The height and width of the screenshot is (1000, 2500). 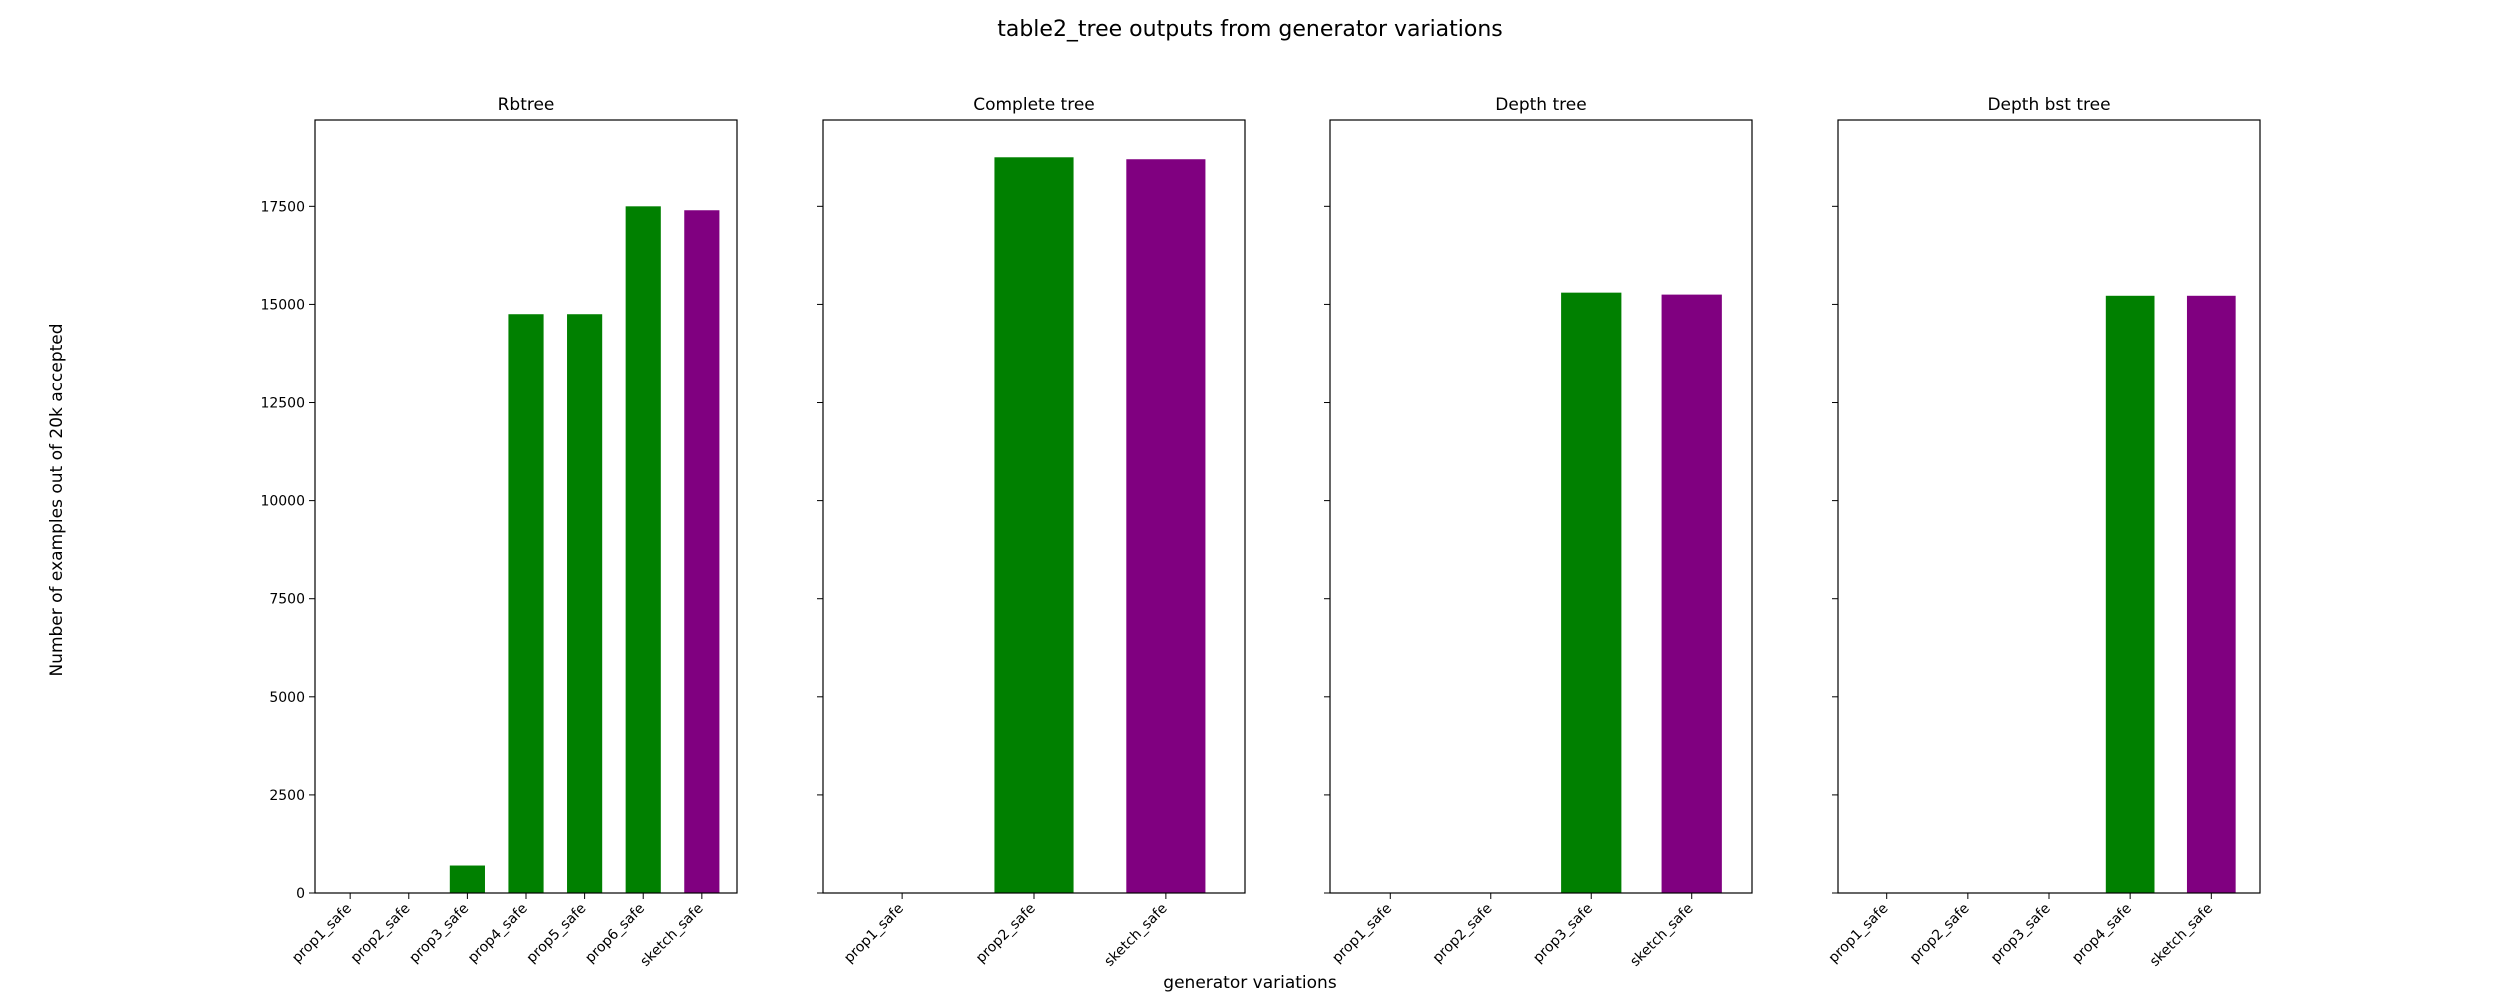 What do you see at coordinates (1250, 983) in the screenshot?
I see `figure-x-label: generator variations` at bounding box center [1250, 983].